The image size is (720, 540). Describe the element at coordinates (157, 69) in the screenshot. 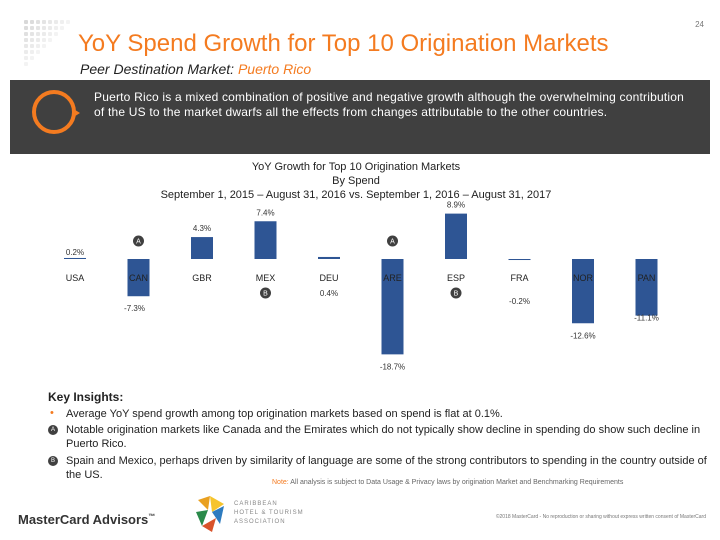

I see `subtitle-prefix: Peer Destination Market:` at that location.